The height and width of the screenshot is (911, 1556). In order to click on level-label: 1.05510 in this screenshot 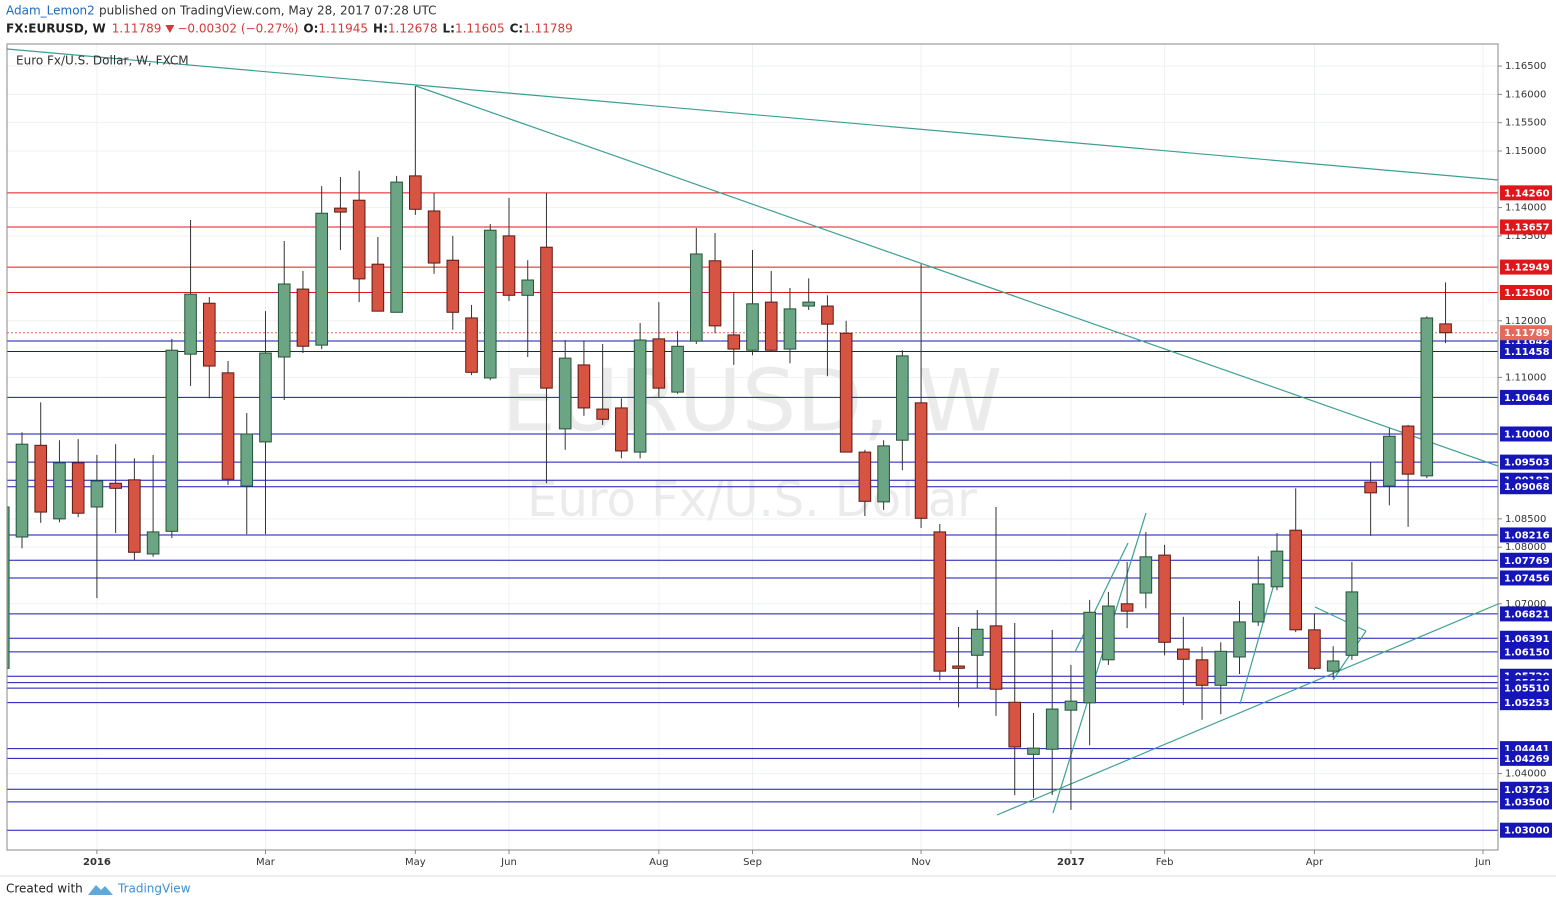, I will do `click(1527, 689)`.